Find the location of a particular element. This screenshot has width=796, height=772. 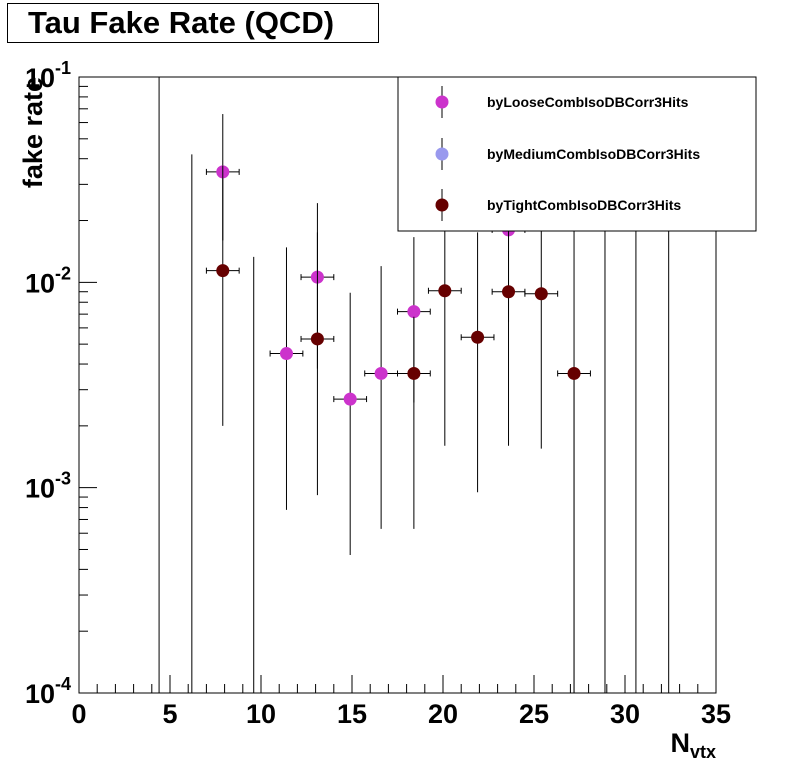

x-axis-label-subscript: vtx is located at coordinates (703, 752).